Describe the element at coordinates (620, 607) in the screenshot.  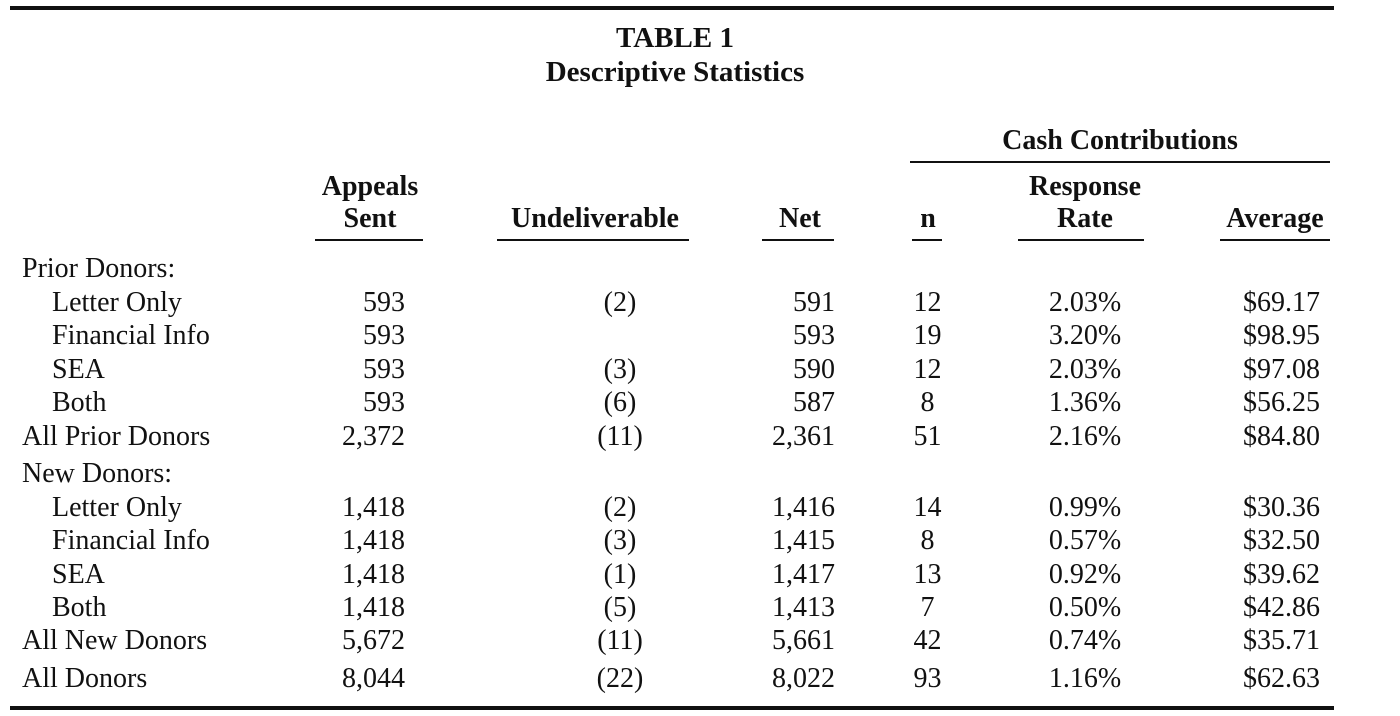
I see `undeliverable-cell: (5)` at that location.